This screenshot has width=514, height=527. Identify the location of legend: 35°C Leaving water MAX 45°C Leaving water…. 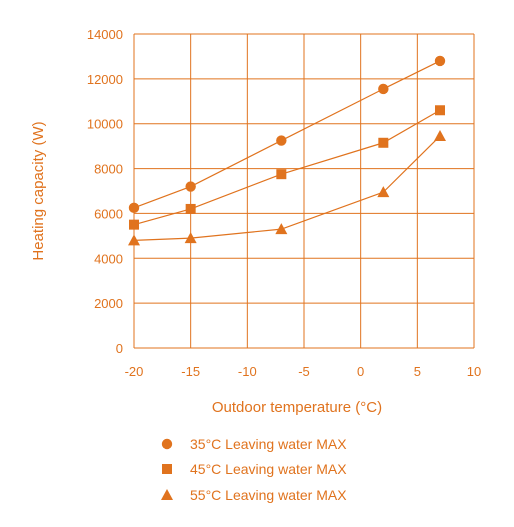
(254, 469).